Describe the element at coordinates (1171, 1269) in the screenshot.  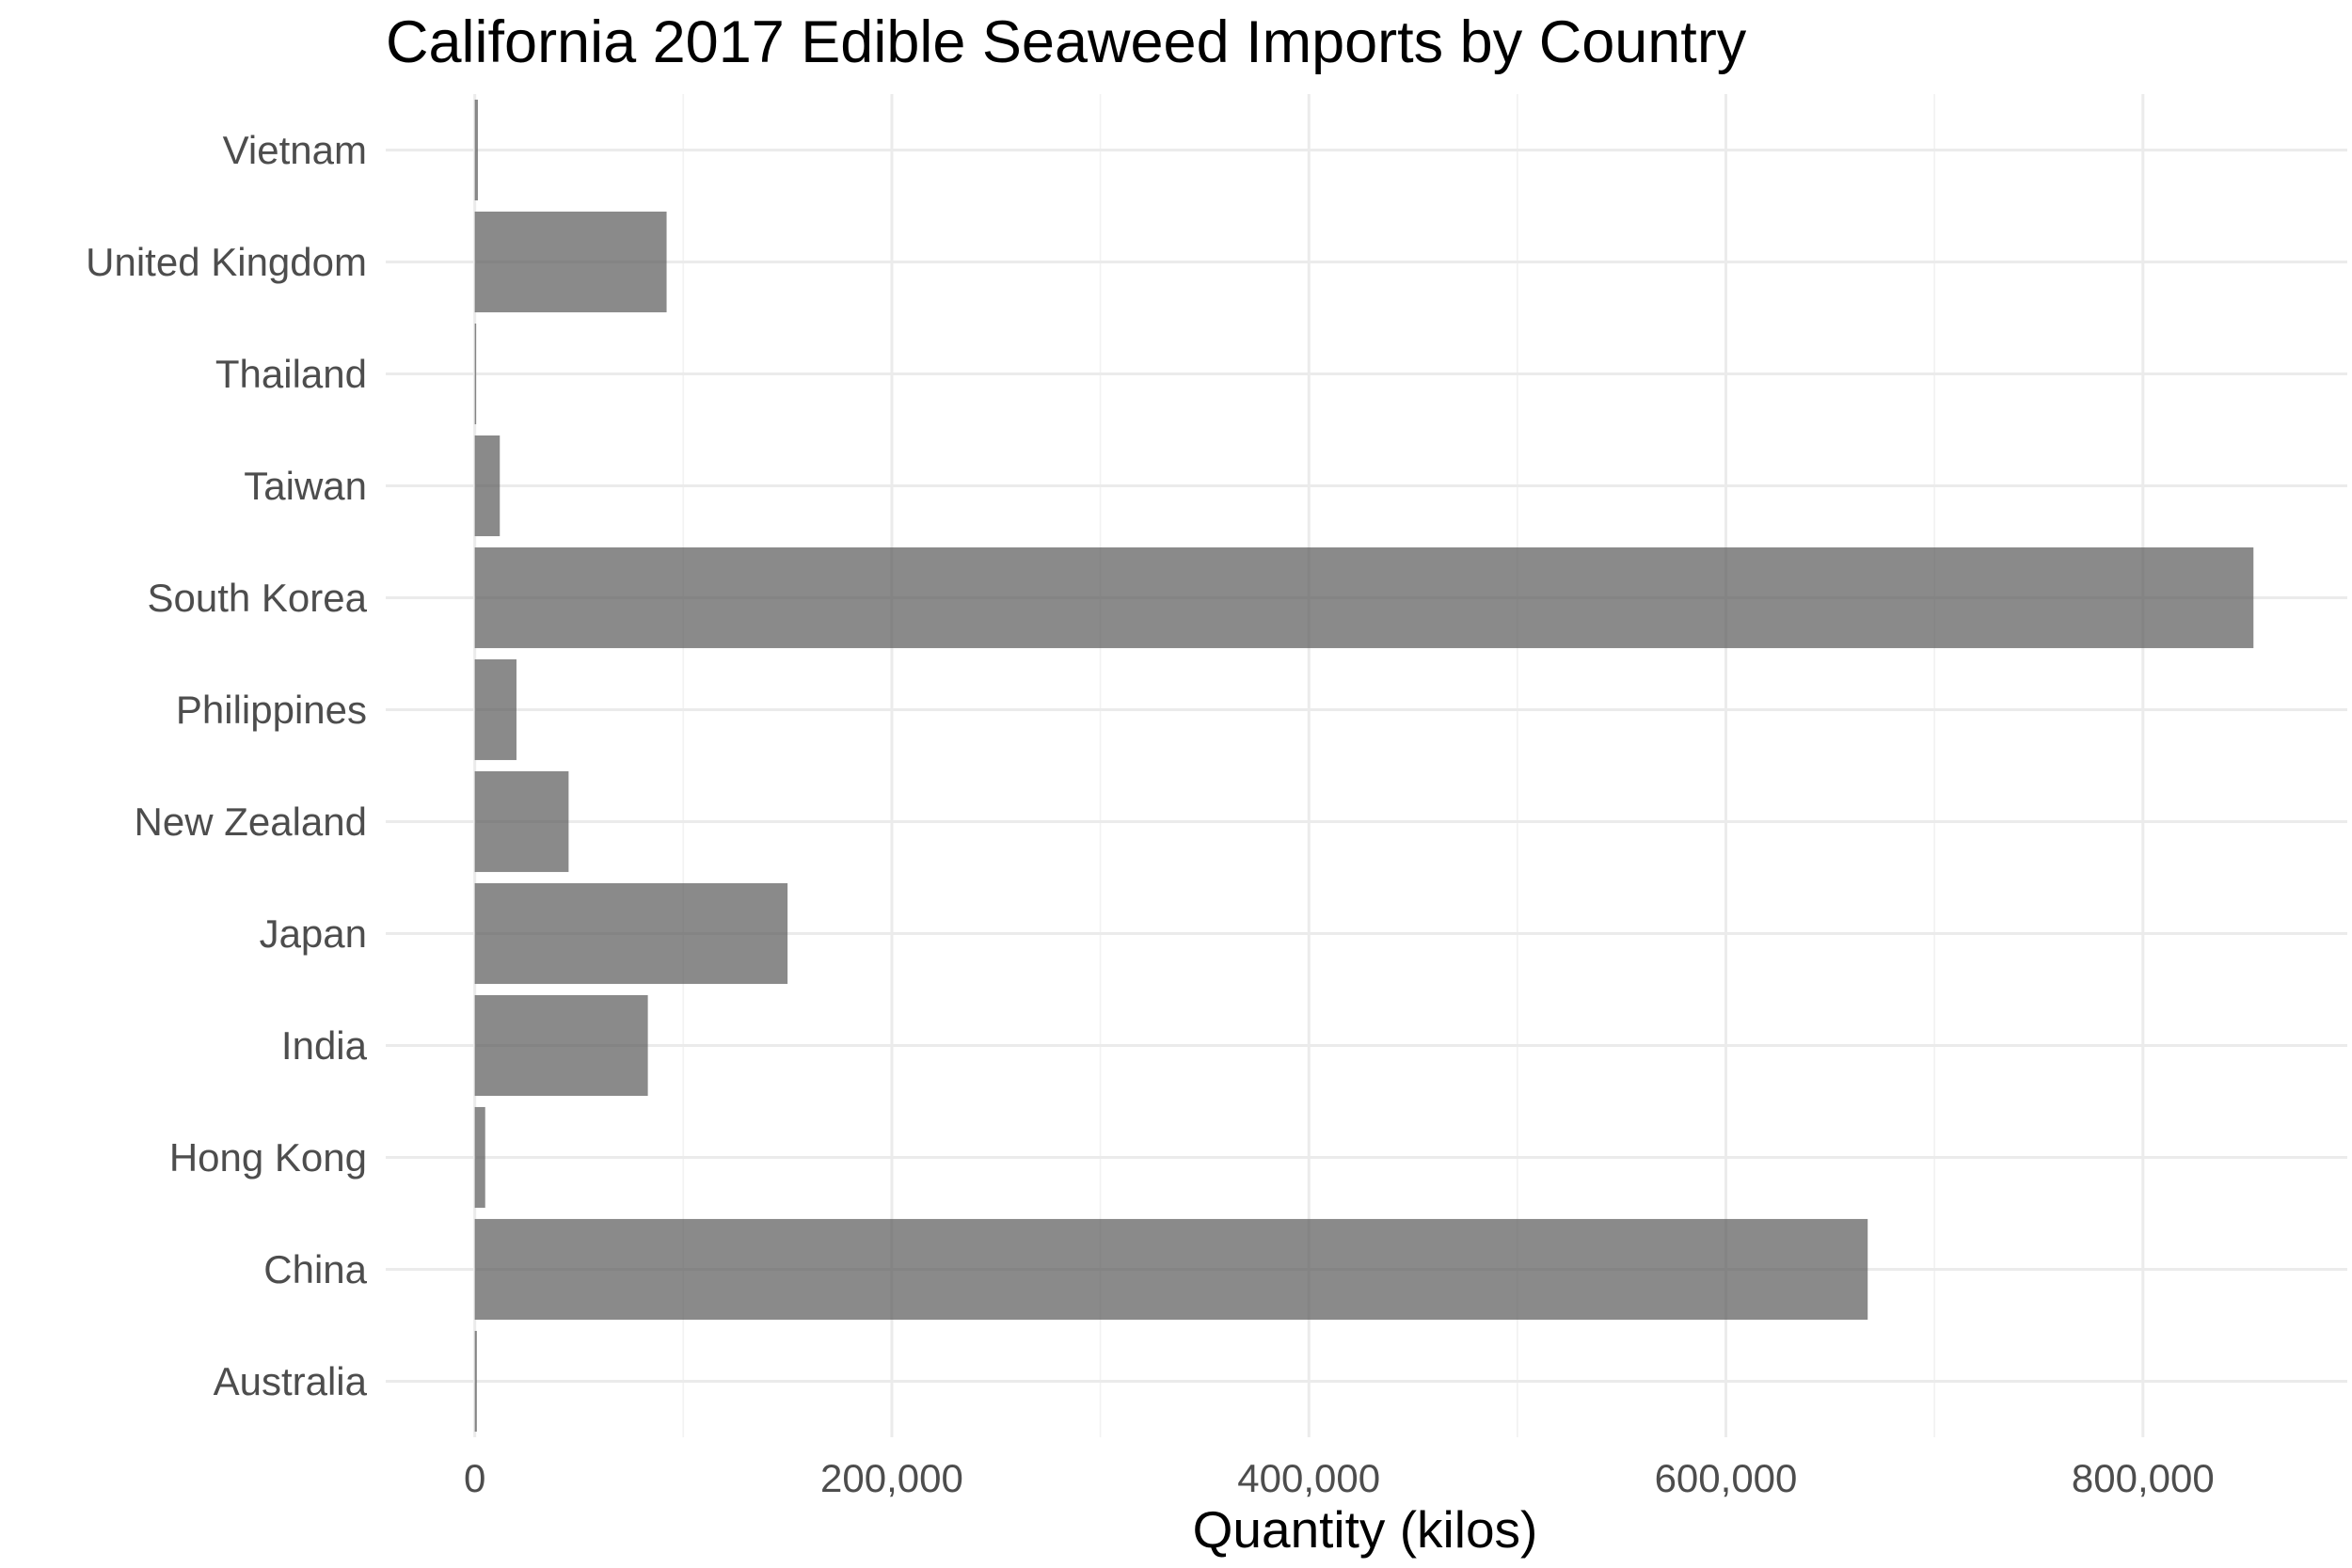
I see `bar-china` at that location.